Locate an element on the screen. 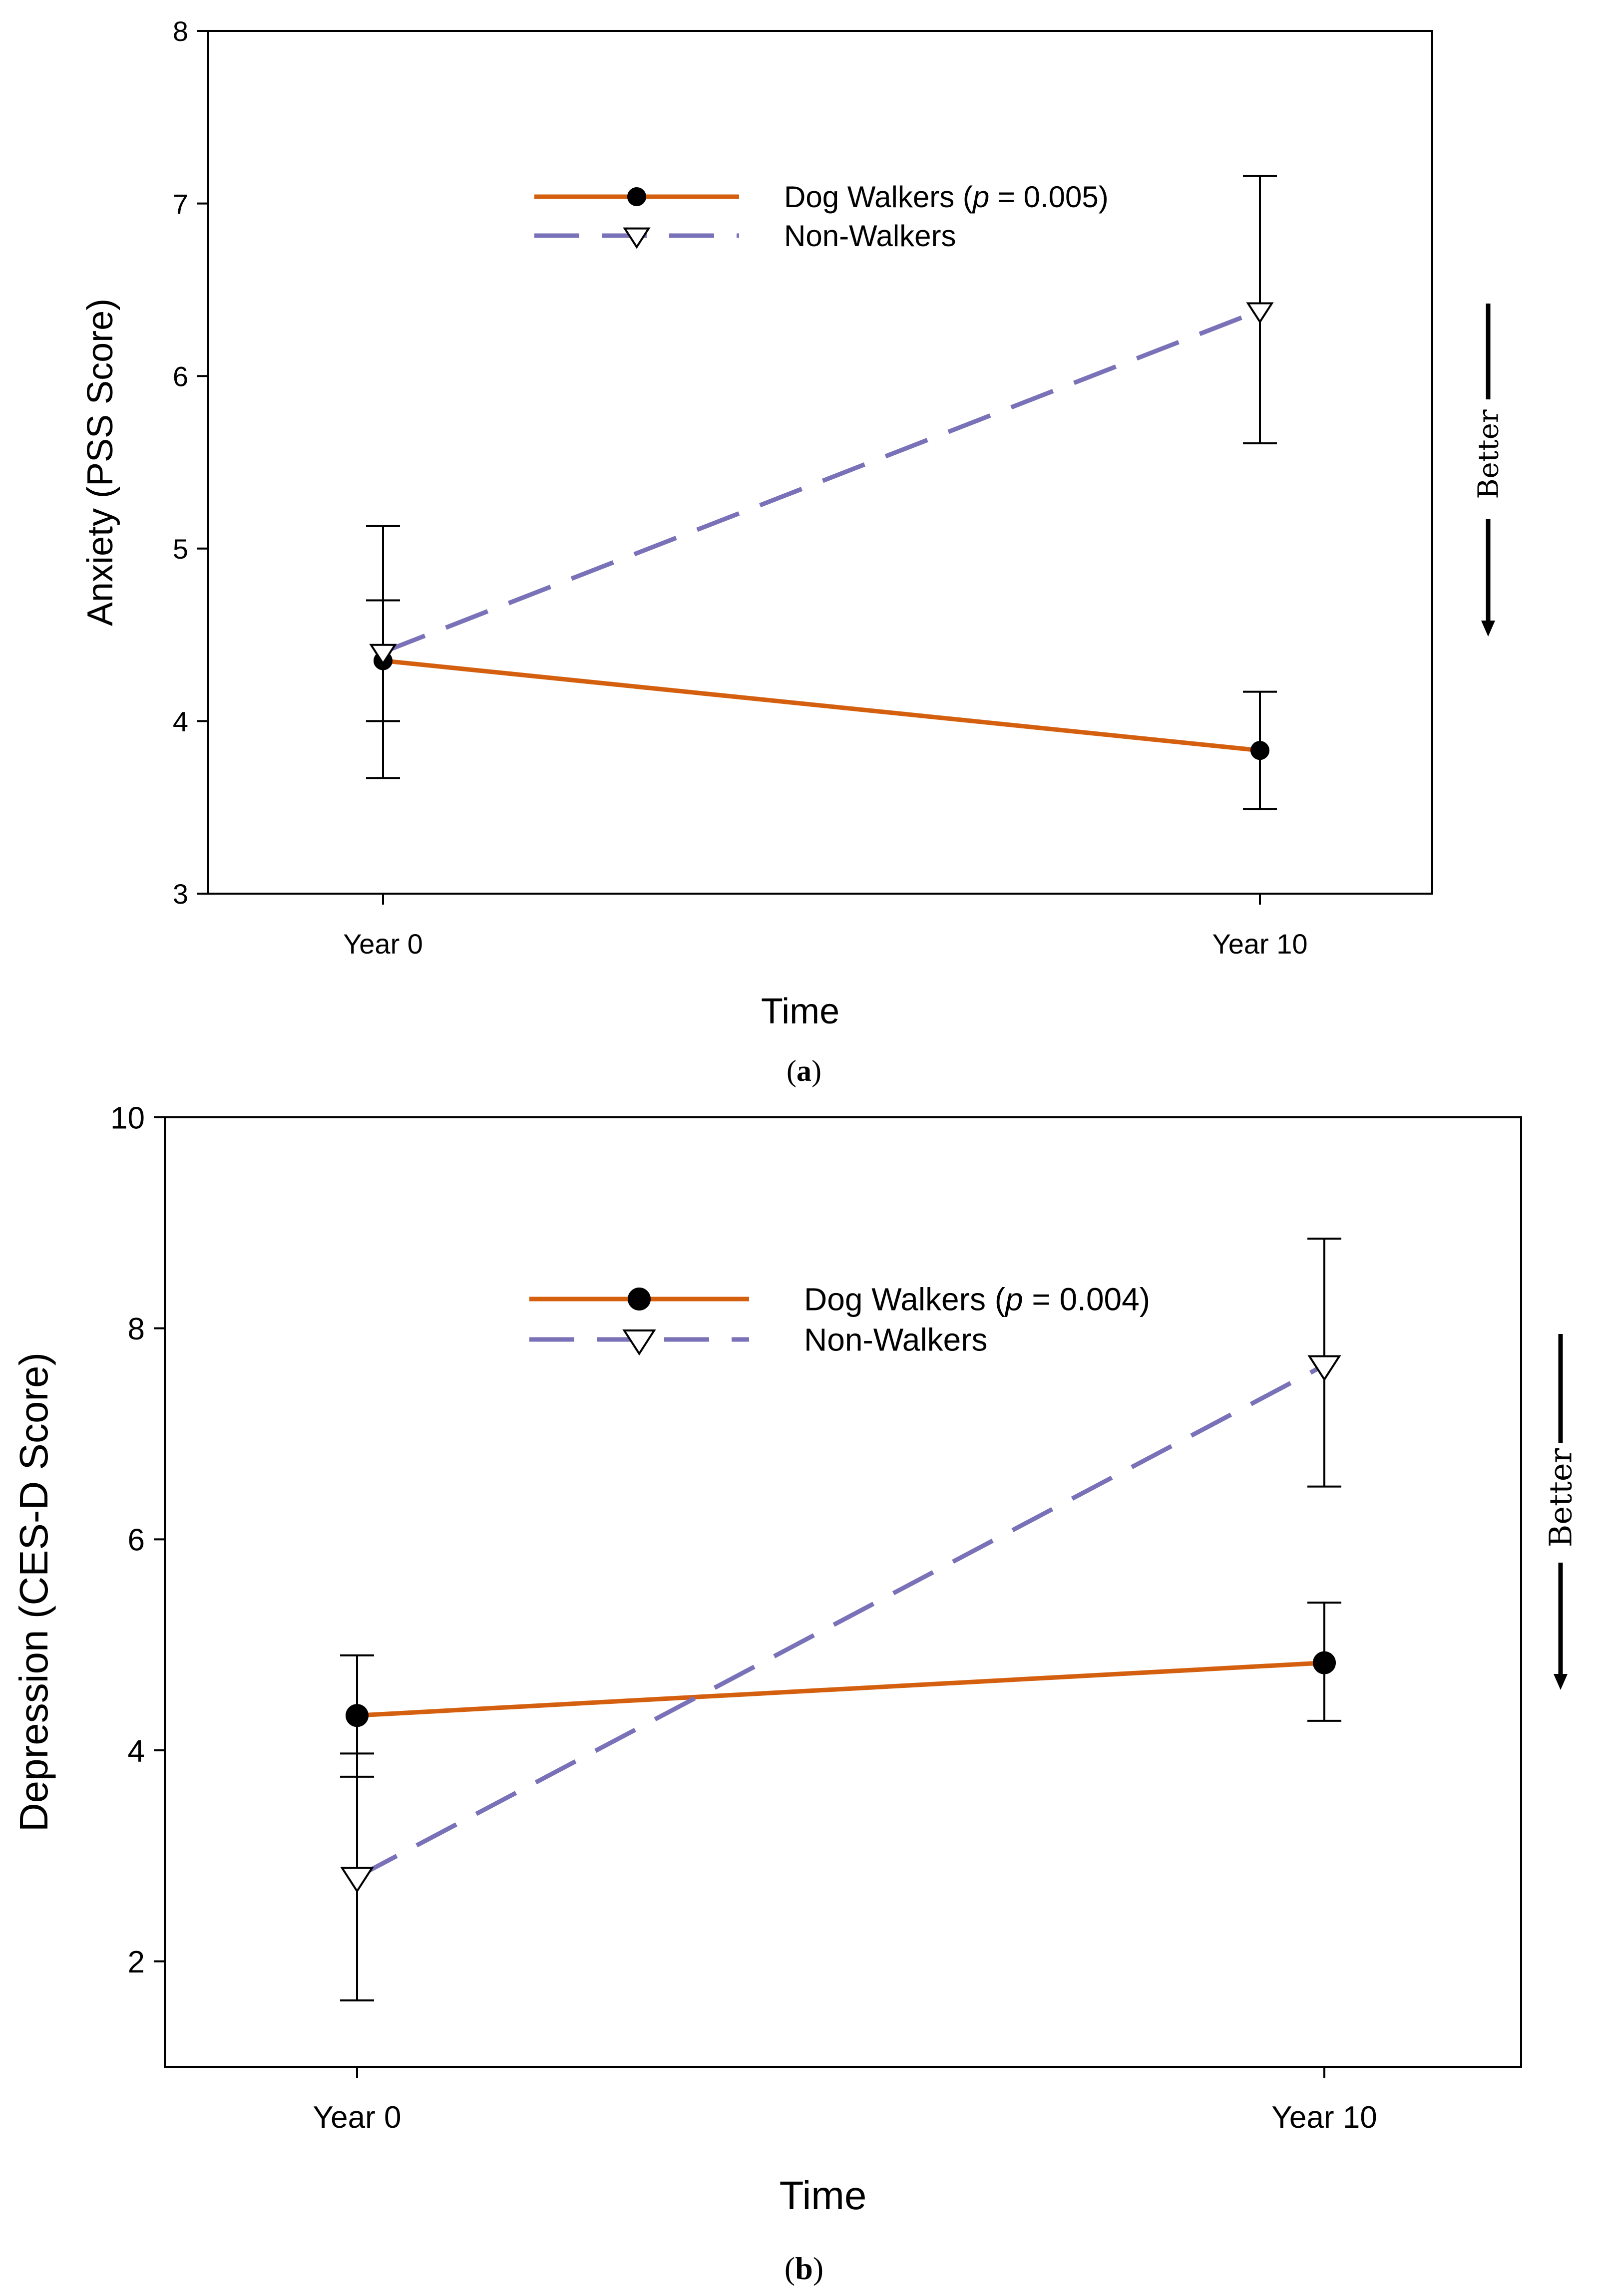  y-tick-label: 3 is located at coordinates (181, 894).